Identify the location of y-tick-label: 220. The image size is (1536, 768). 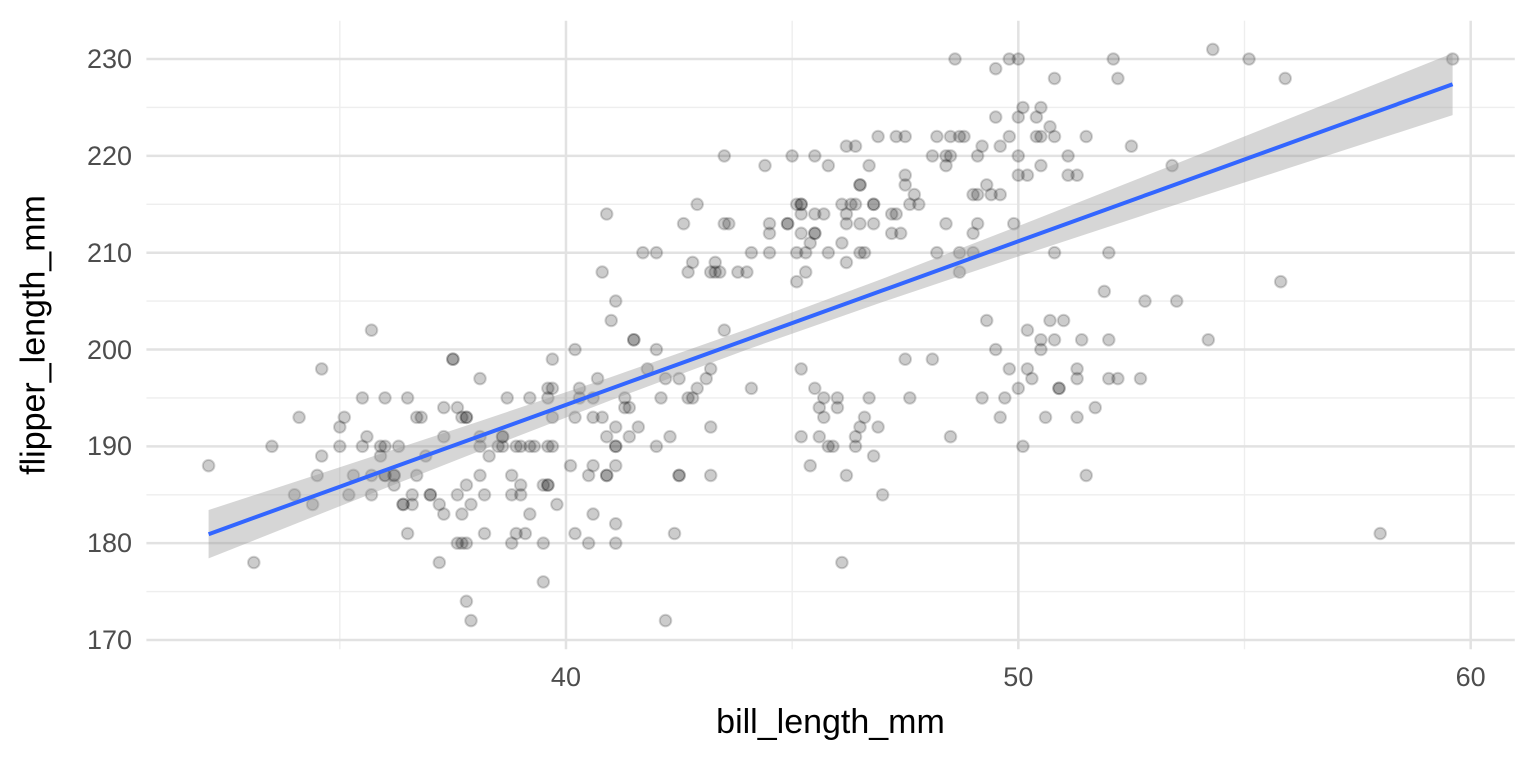
(109, 155).